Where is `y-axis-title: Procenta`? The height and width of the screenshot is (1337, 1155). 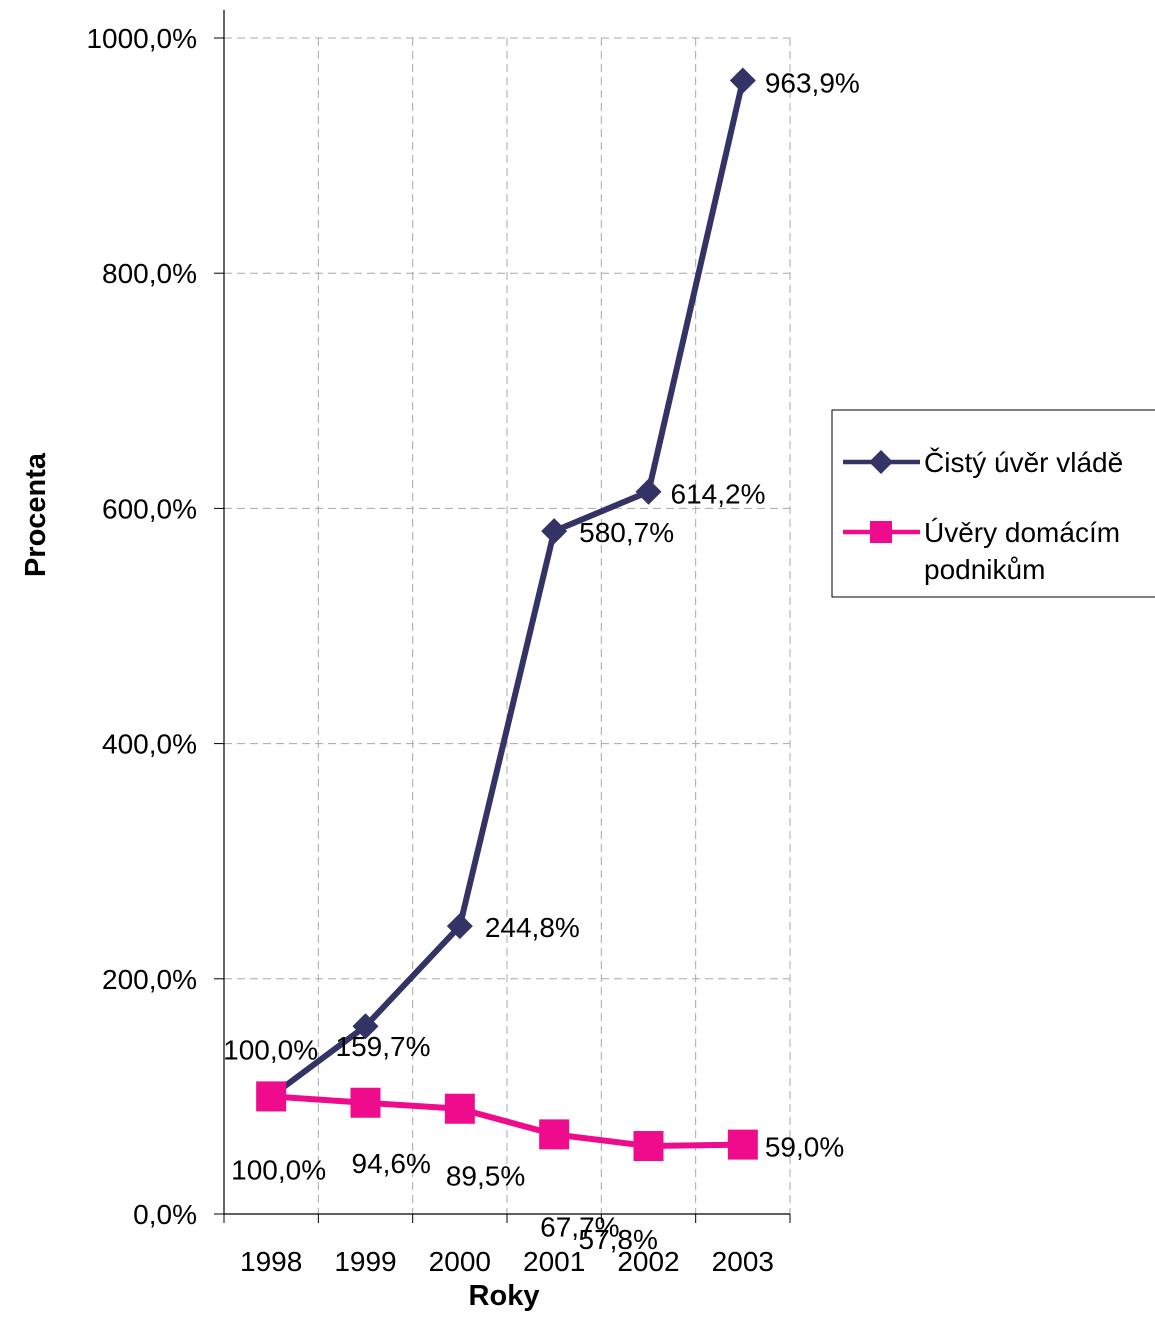 y-axis-title: Procenta is located at coordinates (36, 514).